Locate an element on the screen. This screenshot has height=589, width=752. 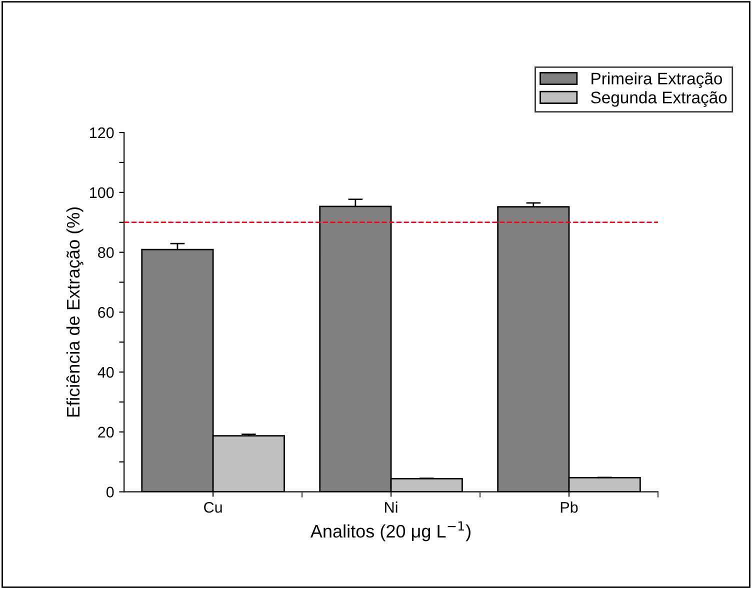
x-tick-label: Cu is located at coordinates (213, 507).